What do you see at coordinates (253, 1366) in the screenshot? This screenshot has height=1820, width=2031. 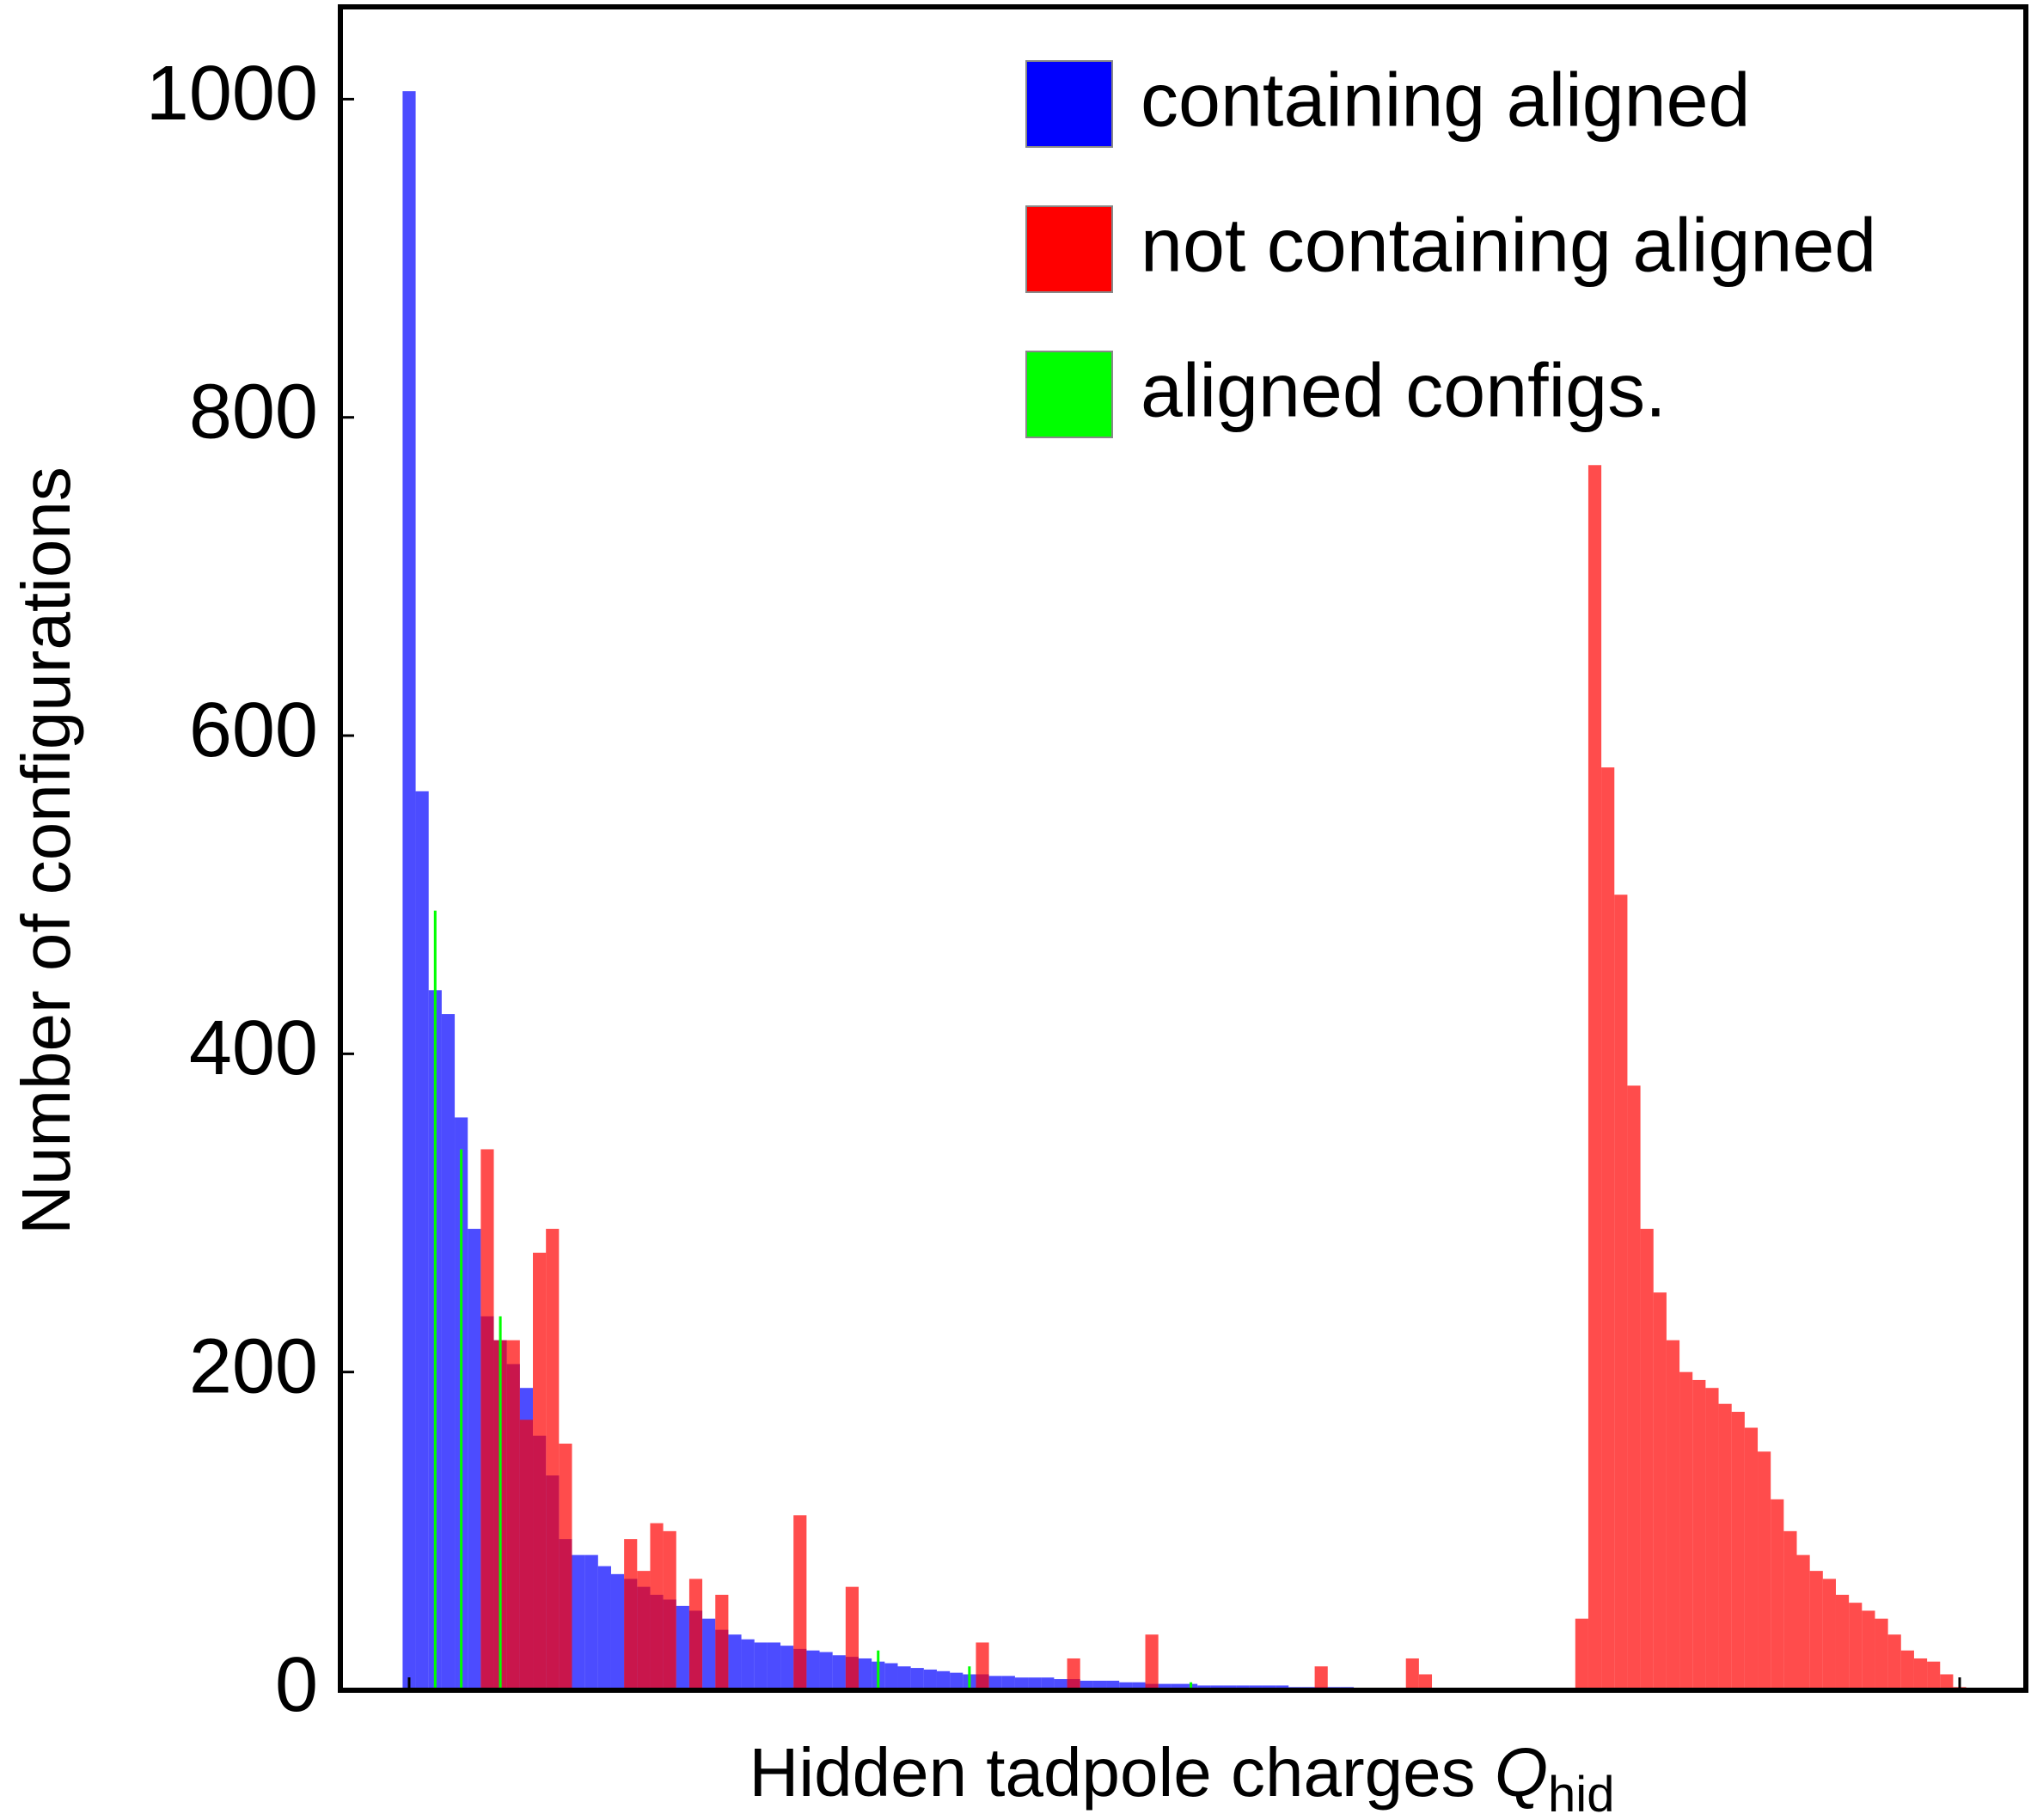 I see `y-tick-label: 200` at bounding box center [253, 1366].